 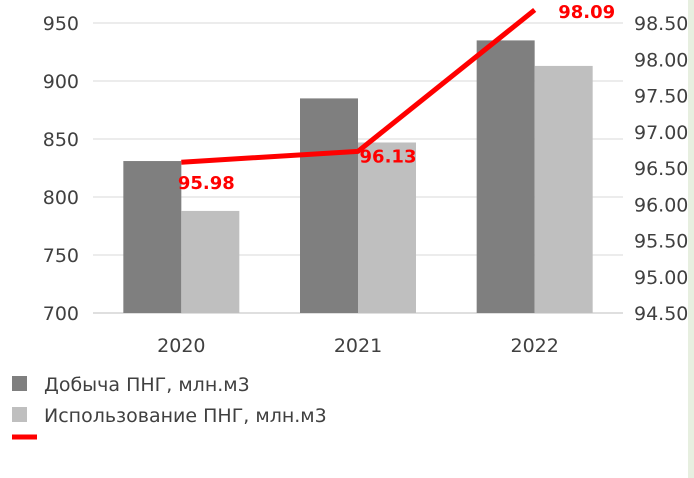 I want to click on x-axis: 2020 2021 2022, so click(x=358, y=346).